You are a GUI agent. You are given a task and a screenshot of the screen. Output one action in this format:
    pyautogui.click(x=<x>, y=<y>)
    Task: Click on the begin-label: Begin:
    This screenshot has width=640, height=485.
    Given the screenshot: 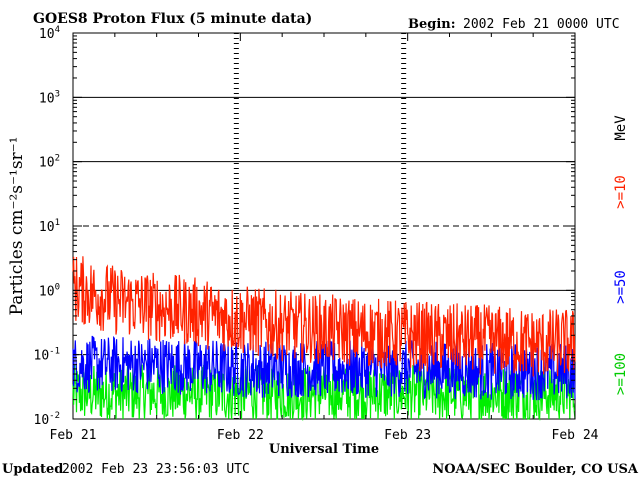 What is the action you would take?
    pyautogui.click(x=432, y=24)
    